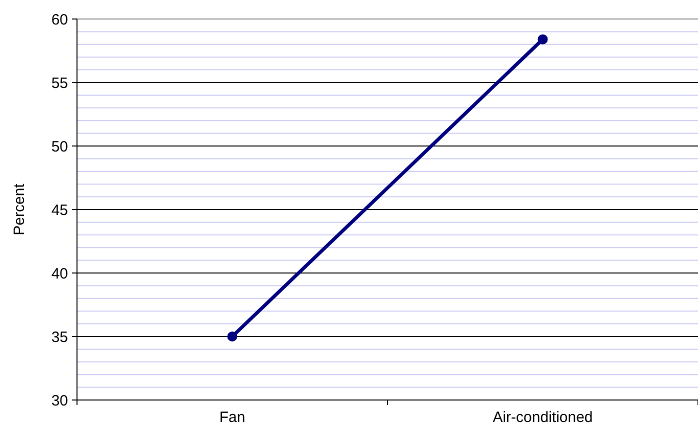  What do you see at coordinates (59, 401) in the screenshot?
I see `y-tick-label: 30` at bounding box center [59, 401].